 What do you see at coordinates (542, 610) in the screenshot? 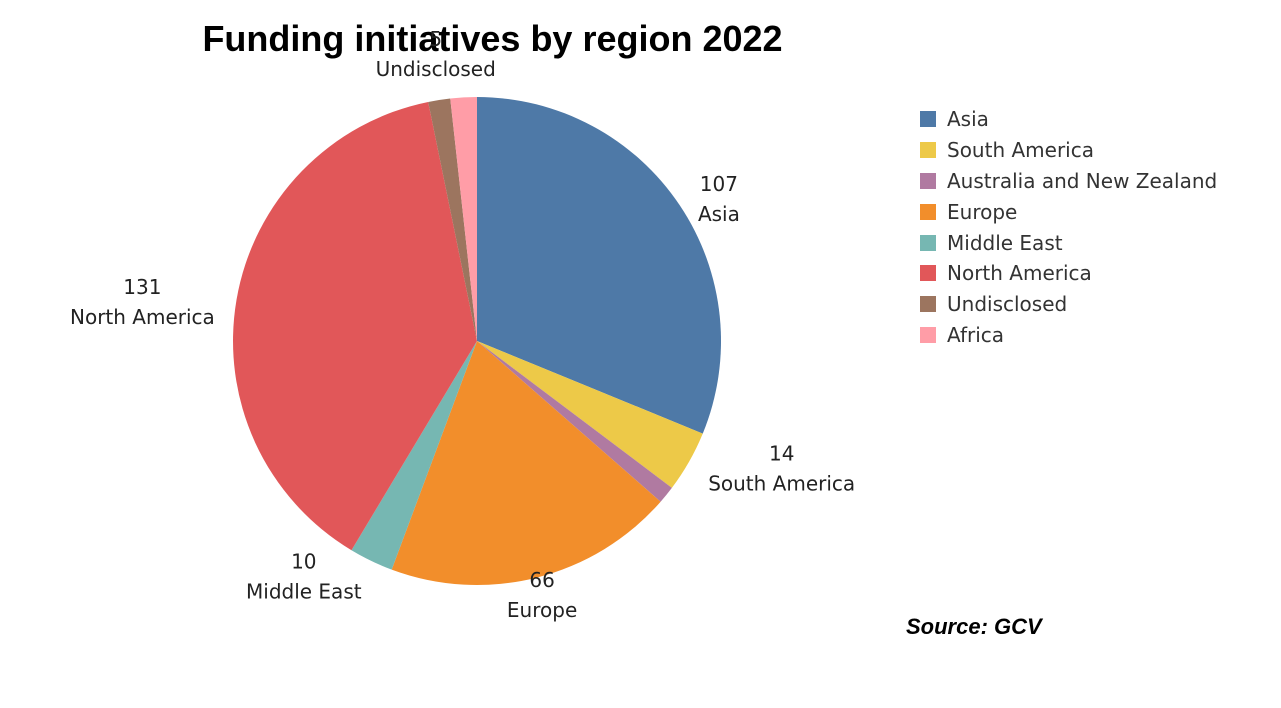
I see `slice-name: Europe` at bounding box center [542, 610].